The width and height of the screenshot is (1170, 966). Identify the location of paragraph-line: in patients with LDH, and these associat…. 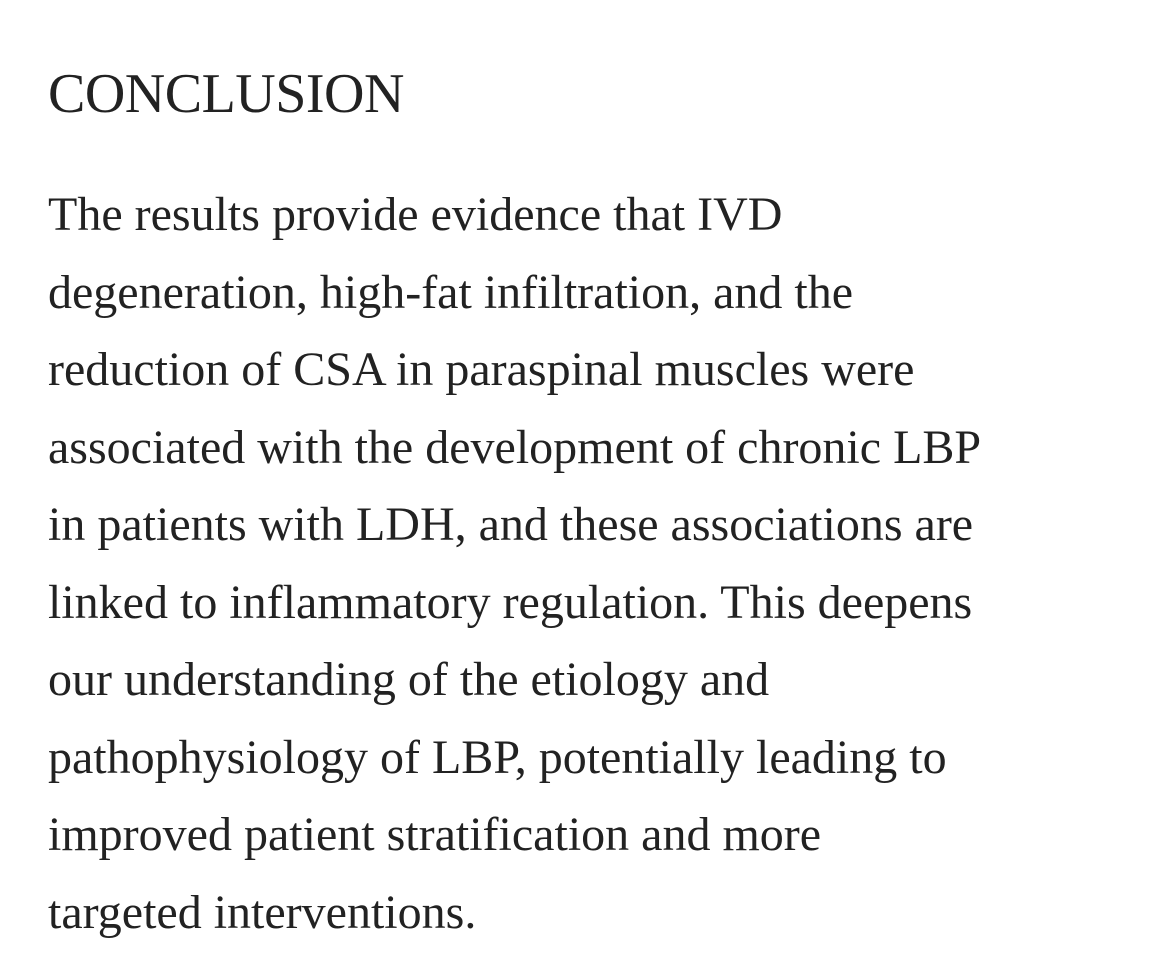
(511, 524).